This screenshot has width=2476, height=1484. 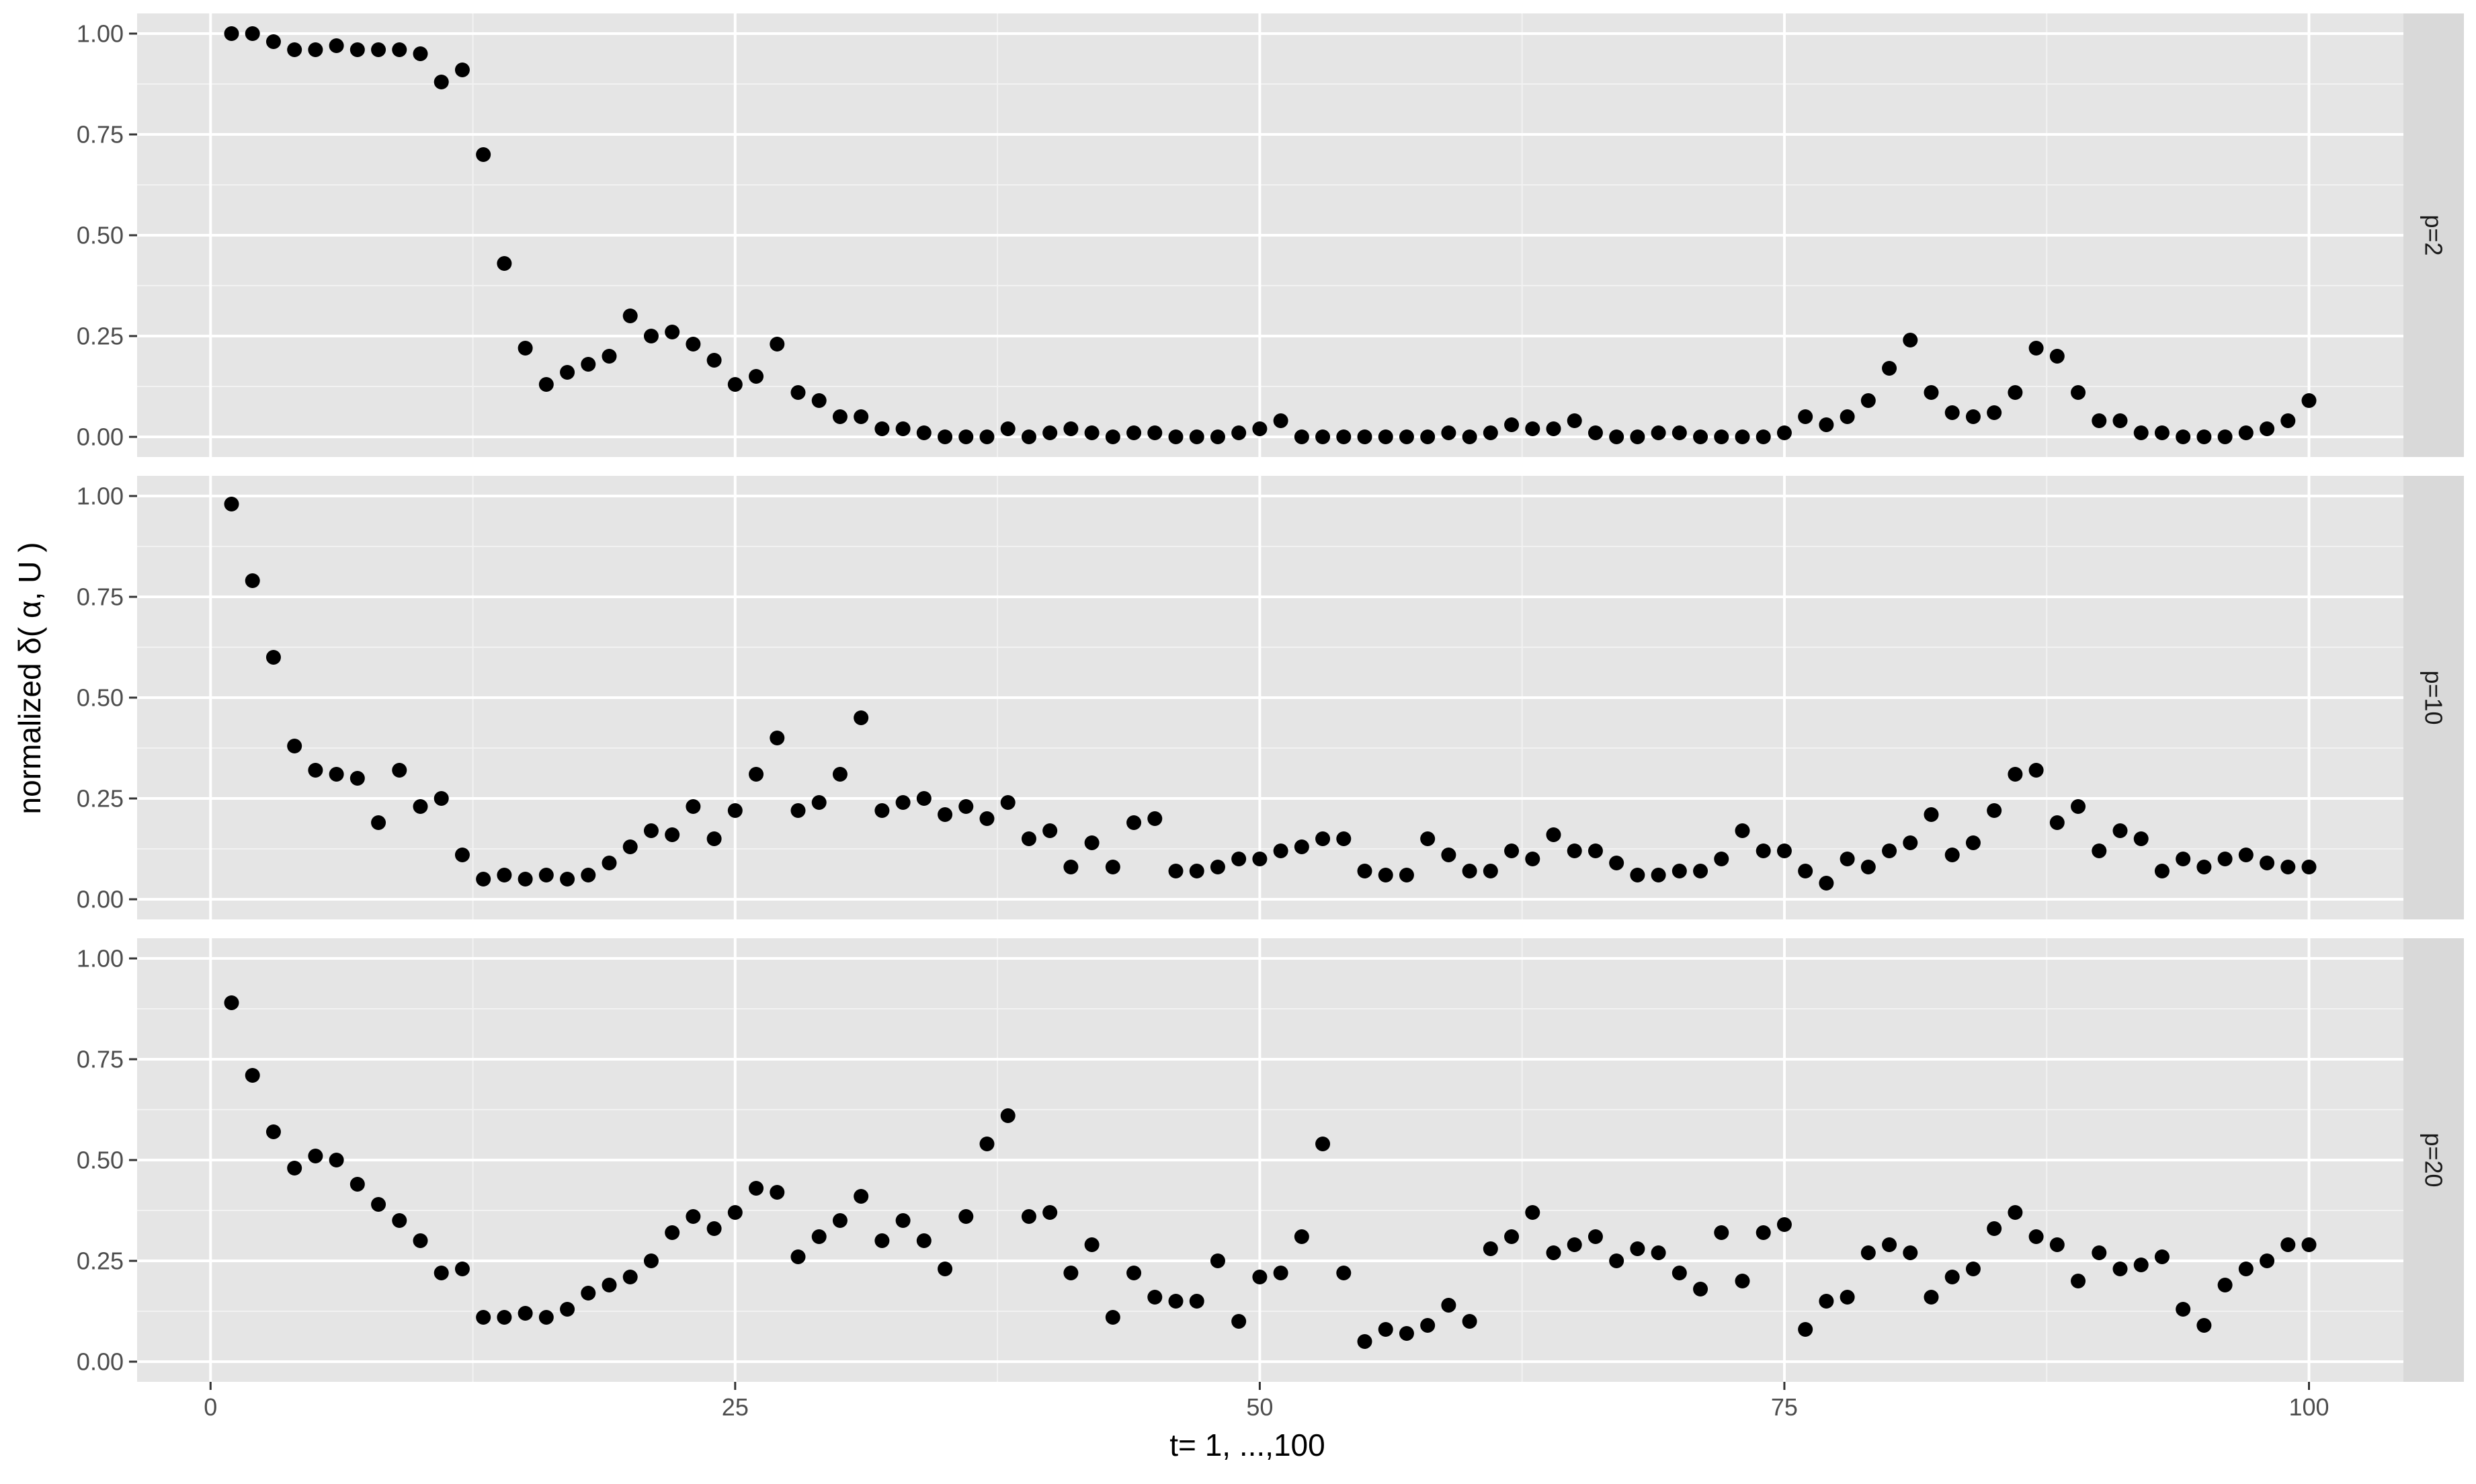 I want to click on y-tick-label: 0.00, so click(x=100, y=437).